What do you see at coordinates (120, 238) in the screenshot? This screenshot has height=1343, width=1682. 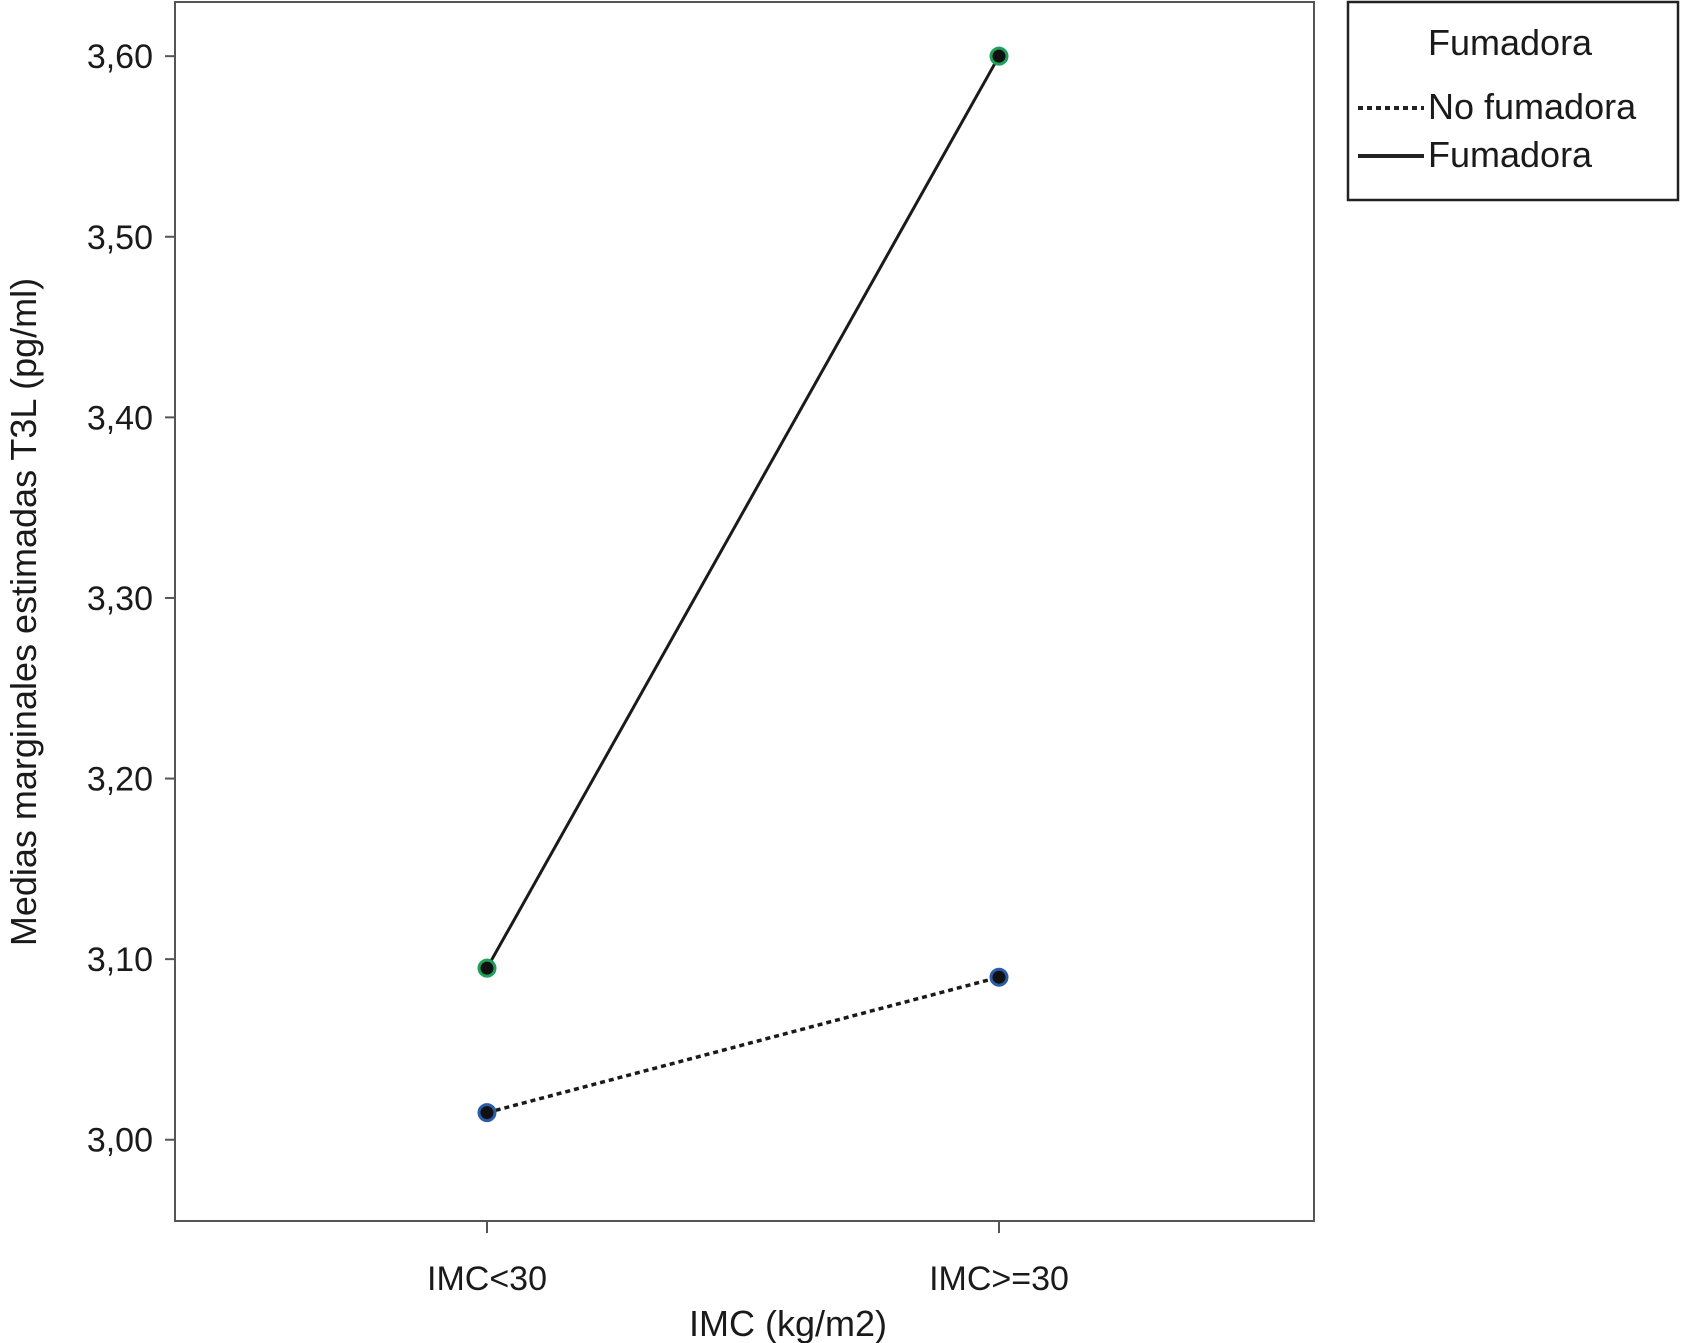 I see `y-tick-label: 3,50` at bounding box center [120, 238].